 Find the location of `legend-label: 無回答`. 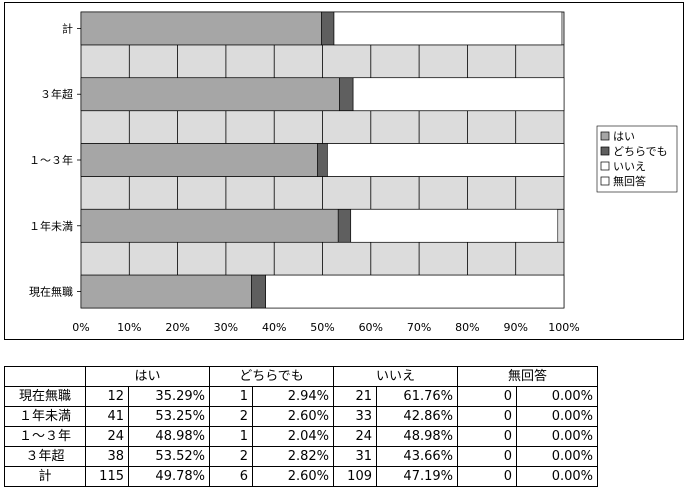

legend-label: 無回答 is located at coordinates (629, 181).